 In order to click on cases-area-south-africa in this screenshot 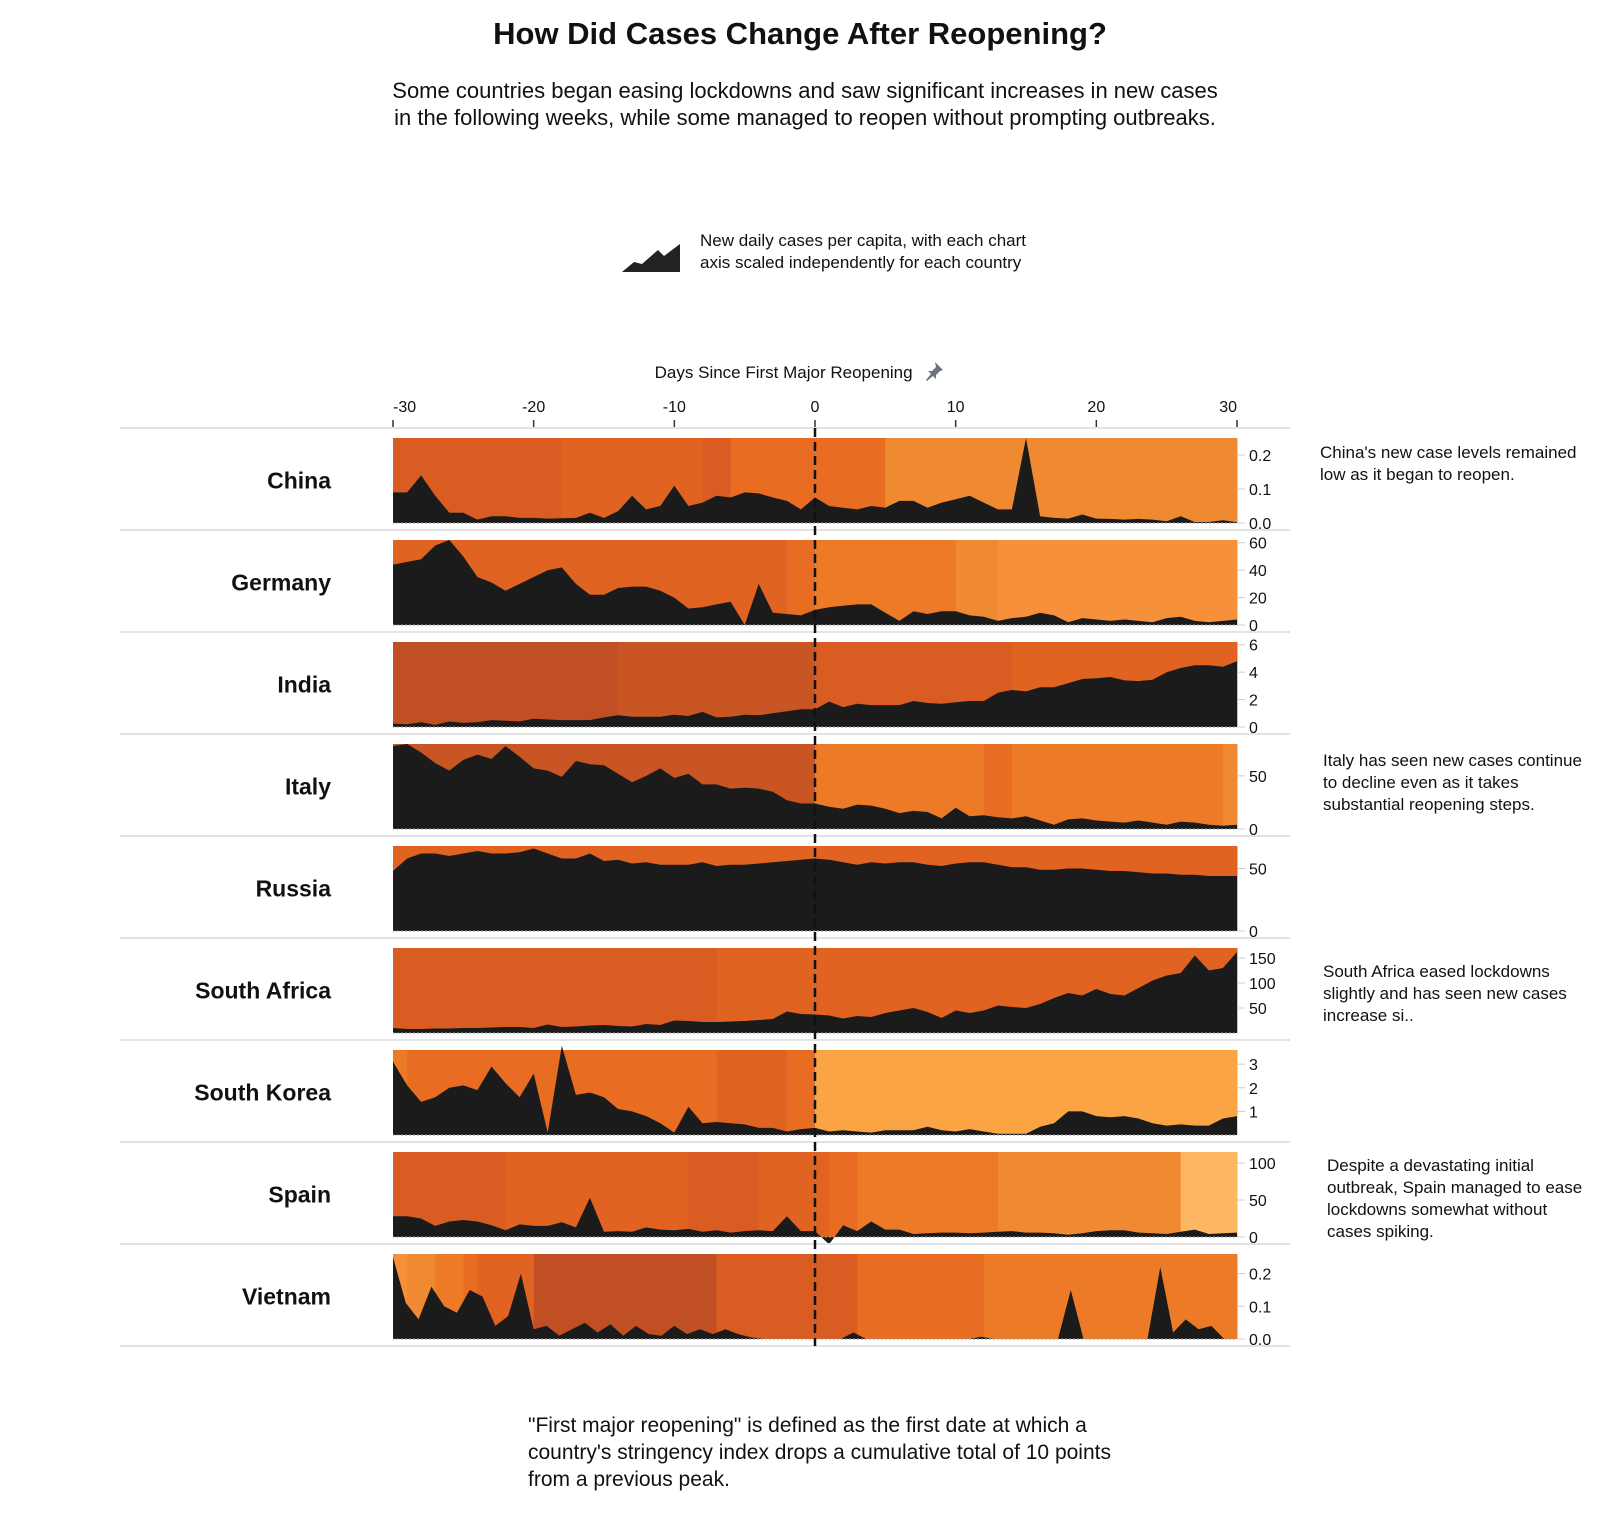, I will do `click(815, 992)`.